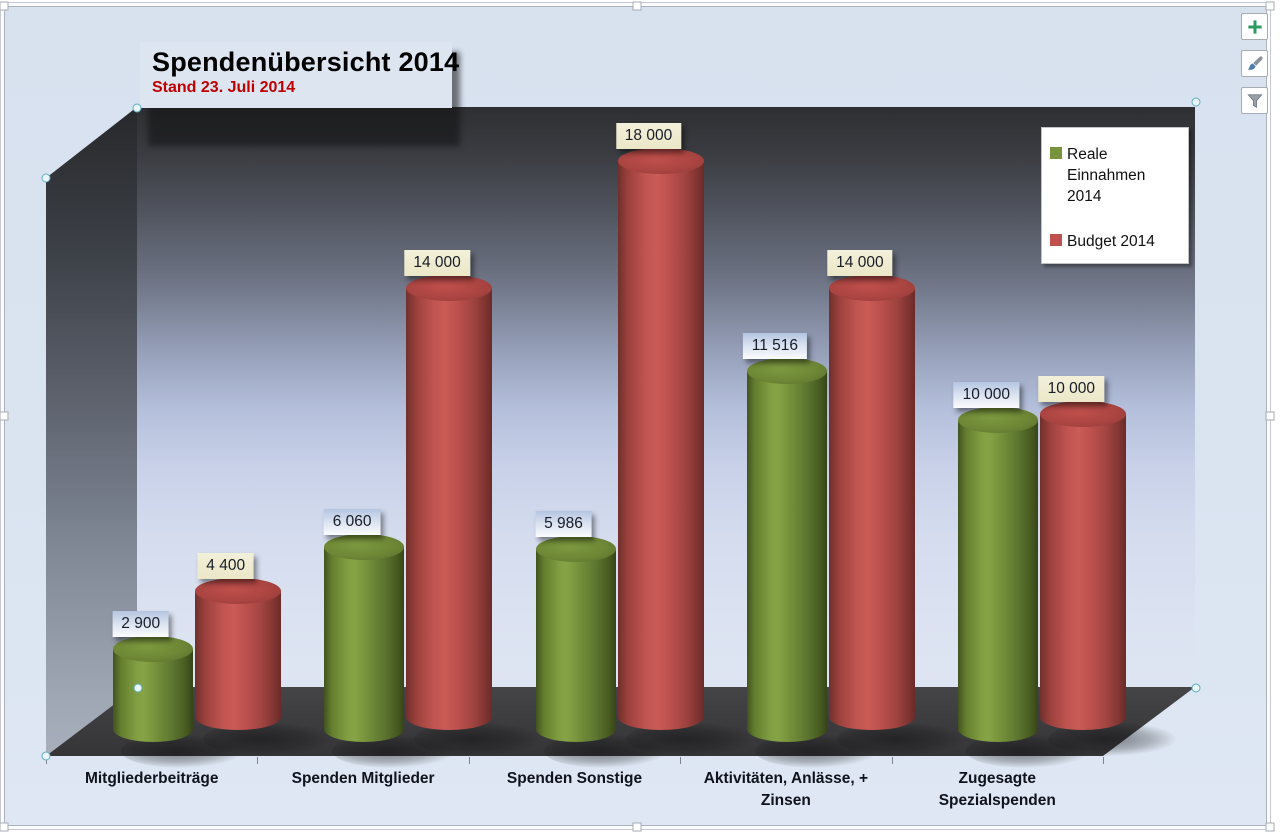 Image resolution: width=1281 pixels, height=836 pixels. I want to click on data-label: 2 900, so click(141, 623).